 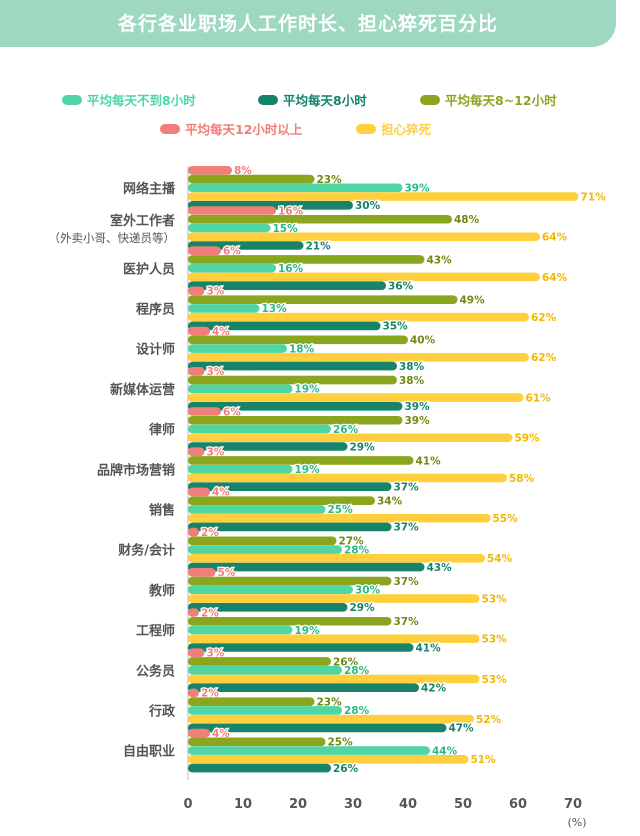 What do you see at coordinates (319, 246) in the screenshot?
I see `data-label-eight: 21%` at bounding box center [319, 246].